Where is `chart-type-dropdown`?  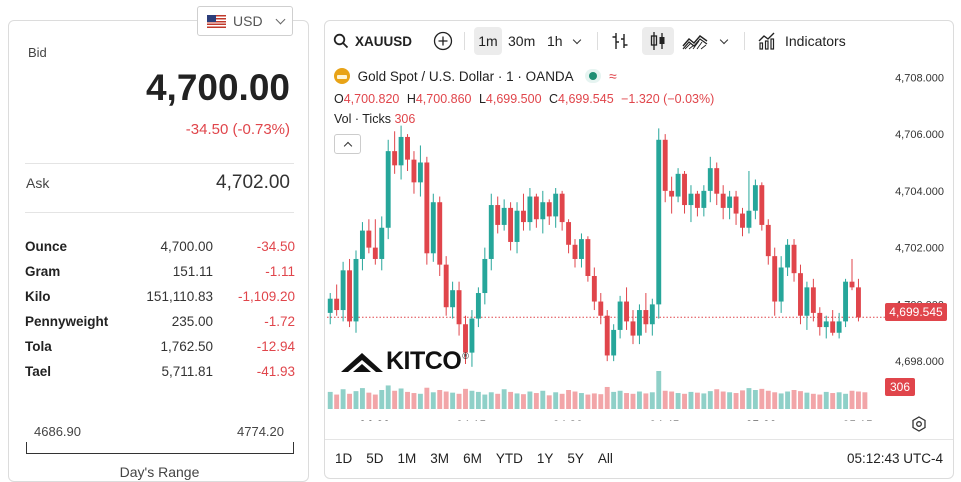 chart-type-dropdown is located at coordinates (724, 41).